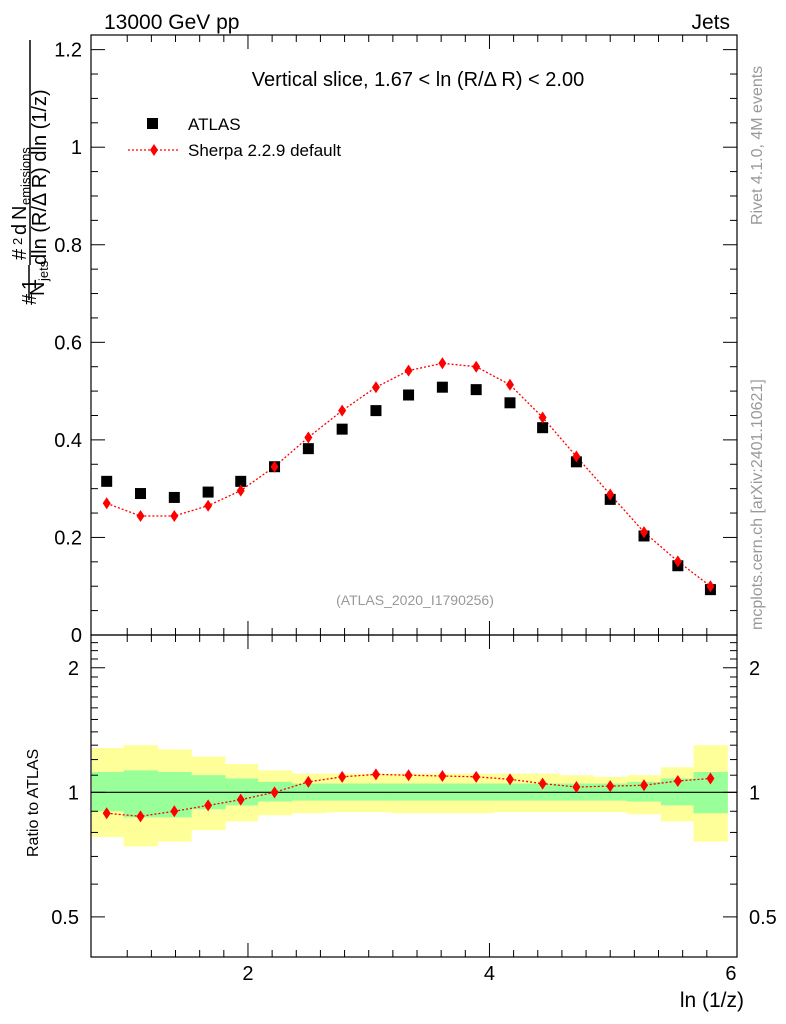 The height and width of the screenshot is (1024, 786). Describe the element at coordinates (20, 213) in the screenshot. I see `svg-text: N` at that location.